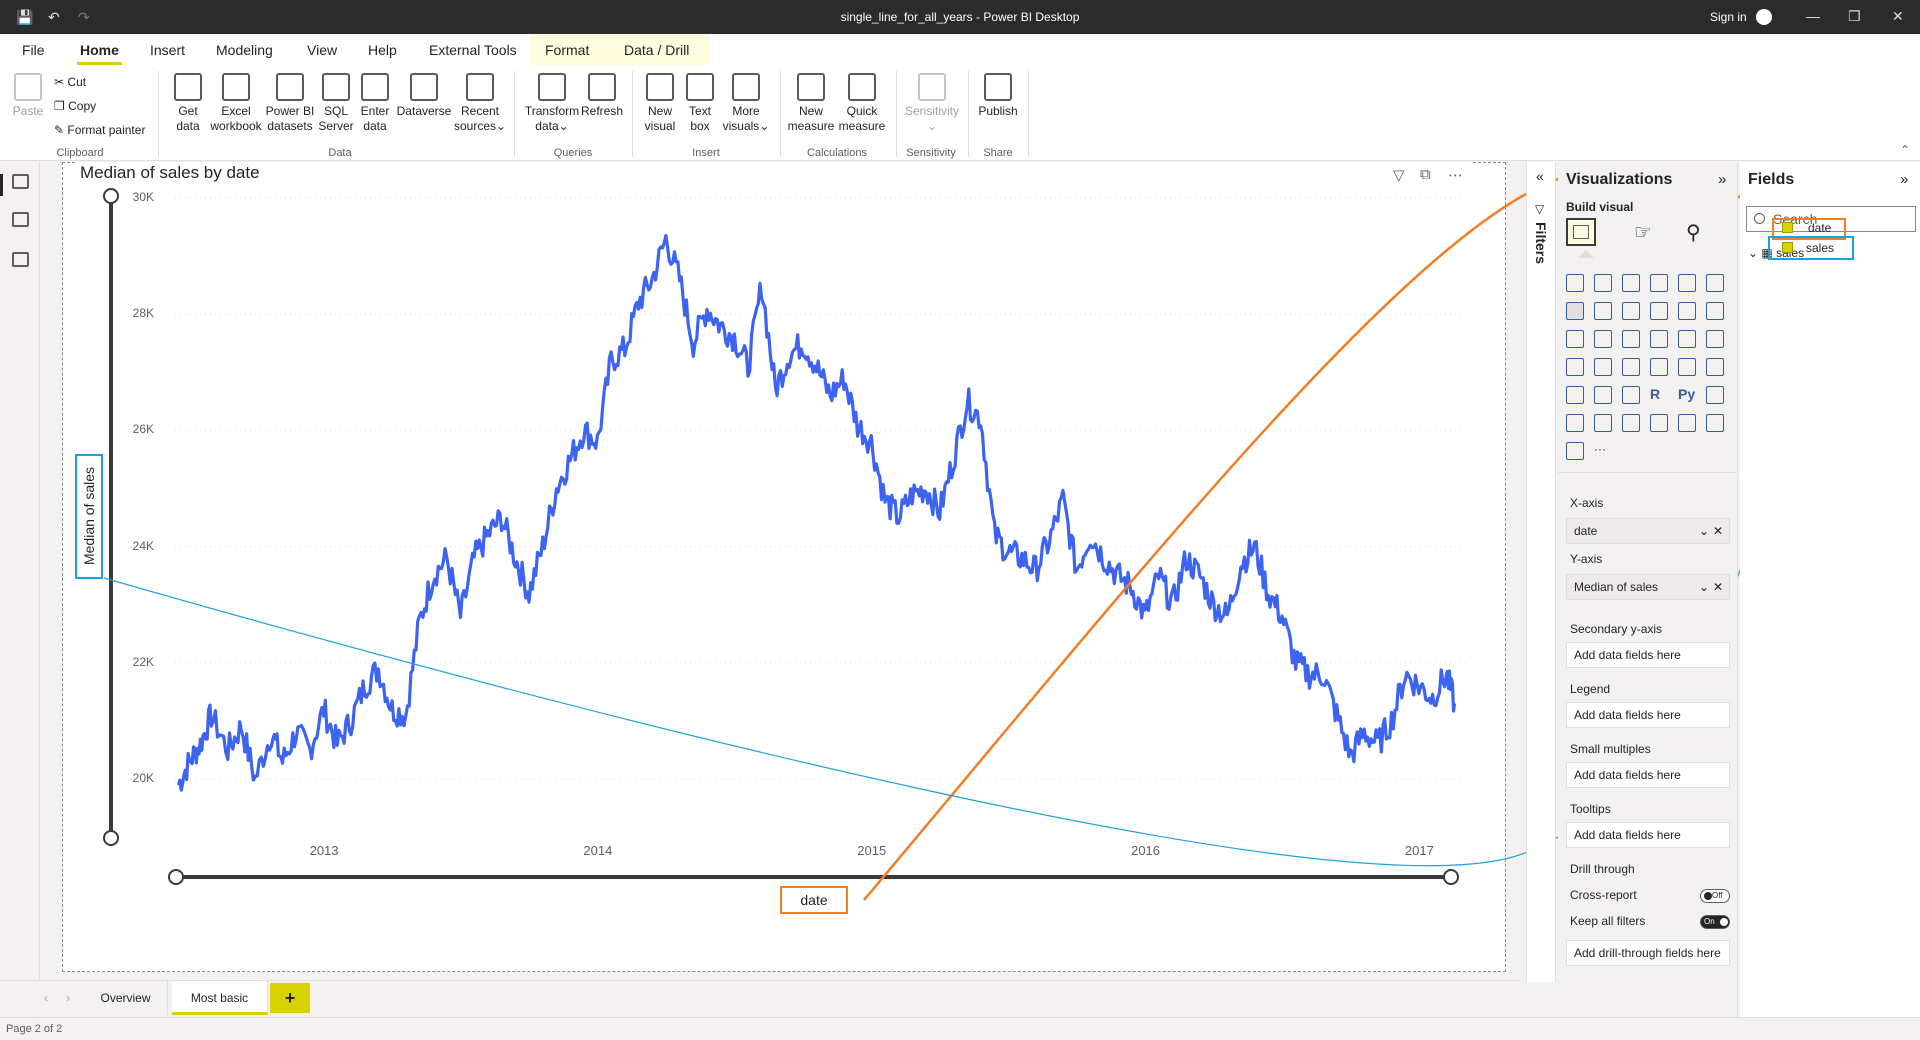 The width and height of the screenshot is (1920, 1040). Describe the element at coordinates (290, 103) in the screenshot. I see `power-bi-datasets-button: Power BI datasets` at that location.